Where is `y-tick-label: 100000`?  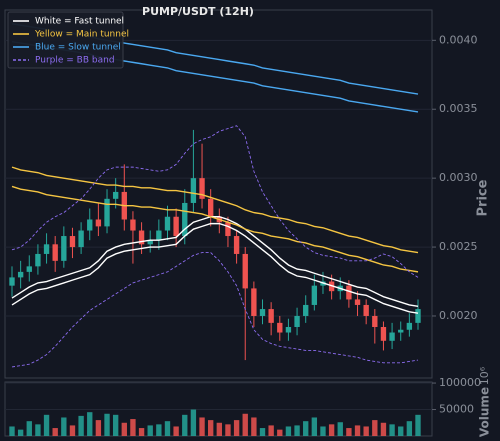
y-tick-label: 100000 is located at coordinates (460, 382).